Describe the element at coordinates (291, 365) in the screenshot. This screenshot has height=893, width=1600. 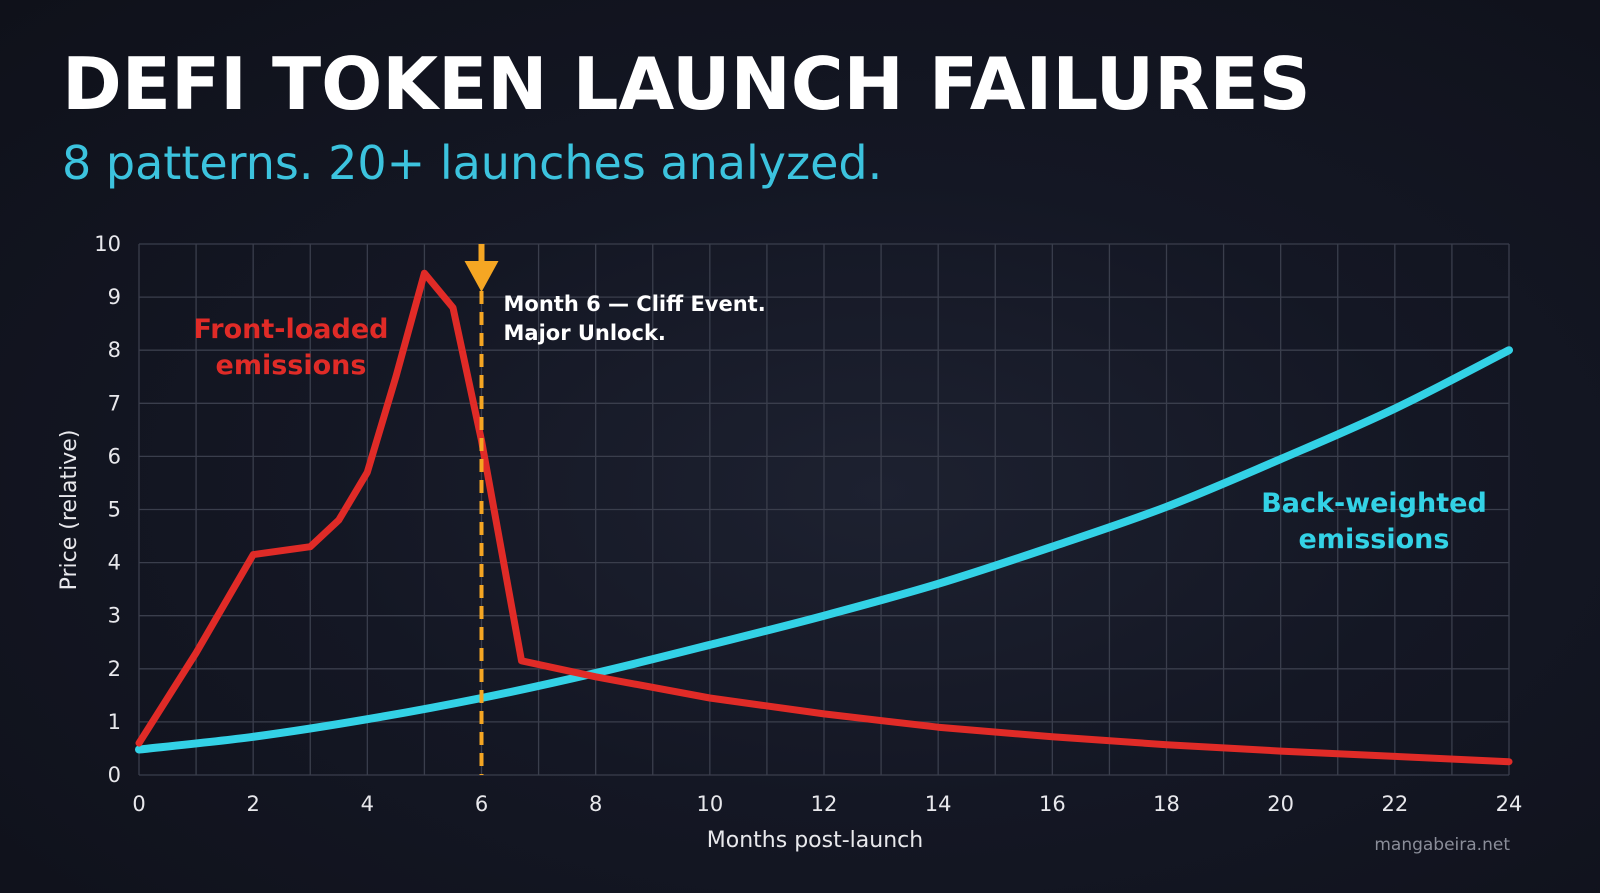
I see `series-label-front-loaded: emissions` at that location.